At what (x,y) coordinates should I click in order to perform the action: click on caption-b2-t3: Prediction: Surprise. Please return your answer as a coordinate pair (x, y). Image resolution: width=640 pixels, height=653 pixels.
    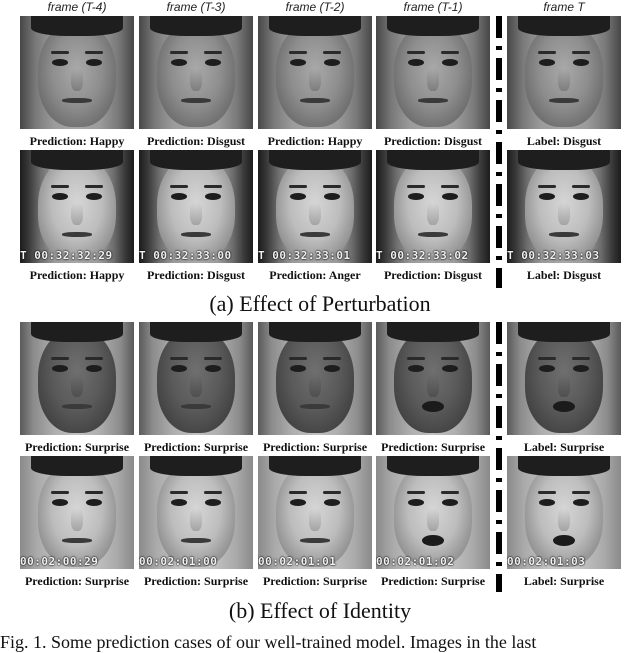
    Looking at the image, I should click on (196, 581).